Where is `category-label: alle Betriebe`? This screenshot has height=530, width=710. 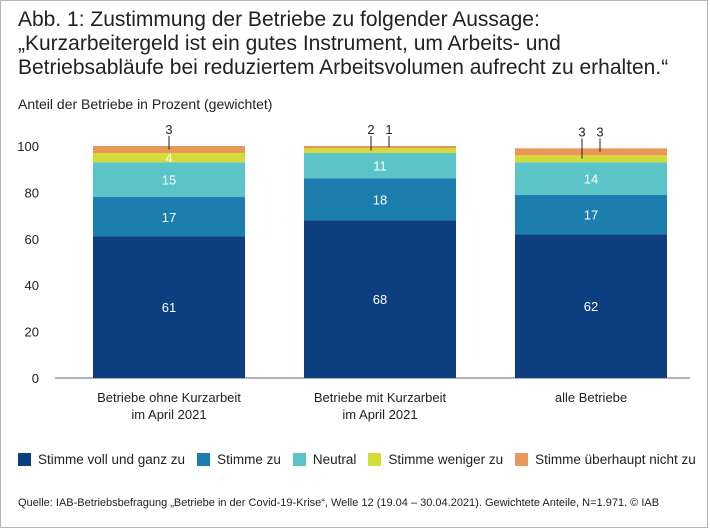
category-label: alle Betriebe is located at coordinates (591, 397).